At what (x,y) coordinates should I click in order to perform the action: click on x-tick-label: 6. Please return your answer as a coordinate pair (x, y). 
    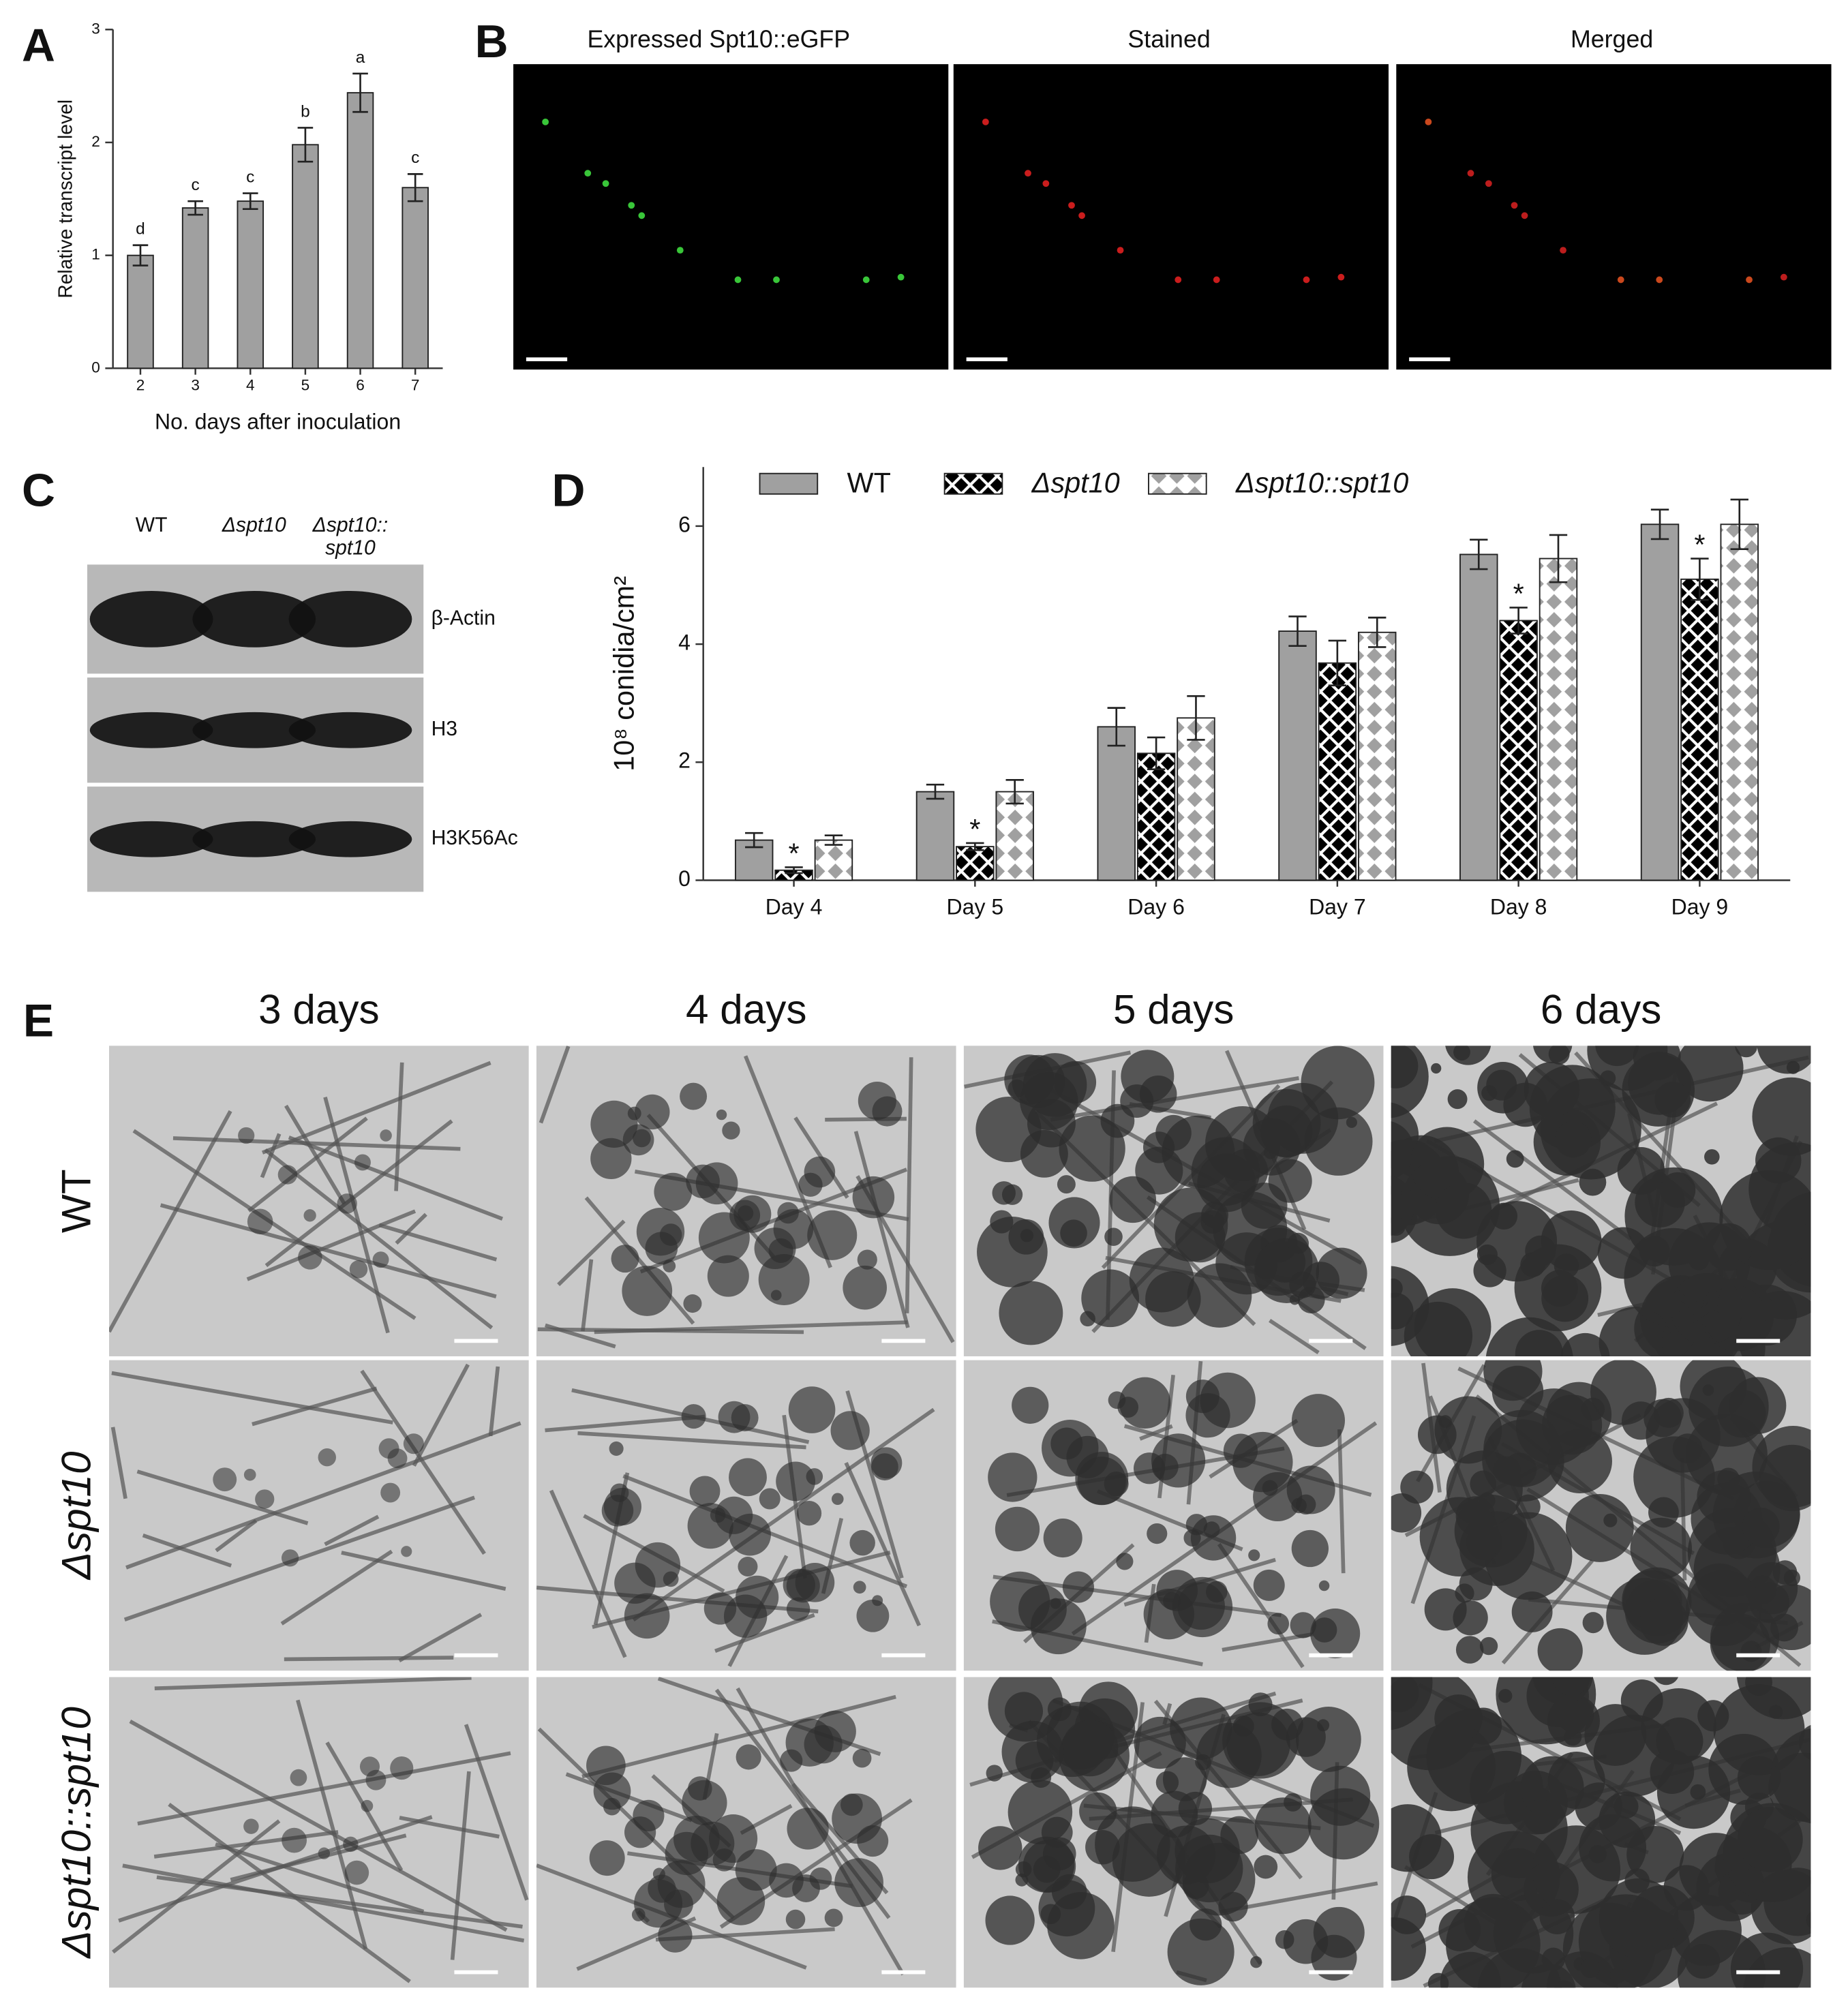
    Looking at the image, I should click on (361, 385).